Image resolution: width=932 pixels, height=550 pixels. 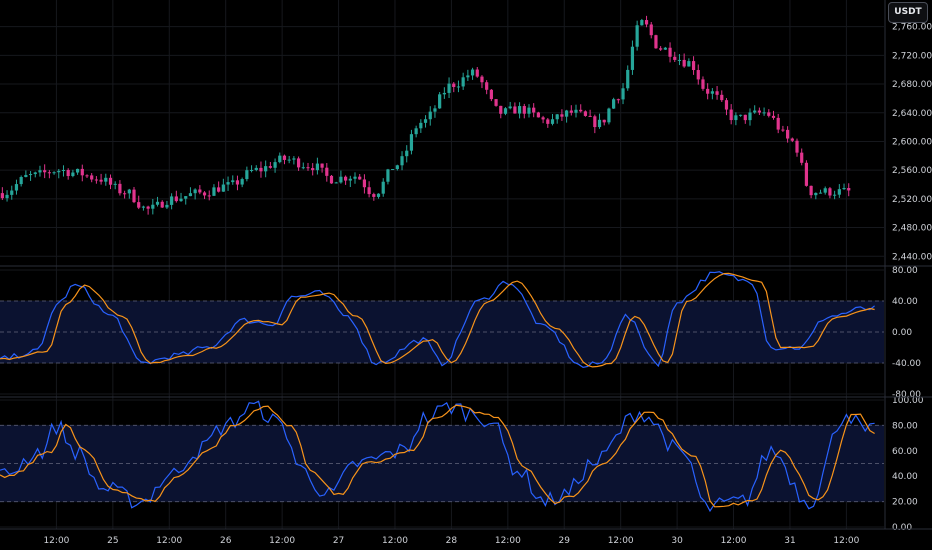 I want to click on y-tick-label: 2,440.00, so click(x=912, y=257).